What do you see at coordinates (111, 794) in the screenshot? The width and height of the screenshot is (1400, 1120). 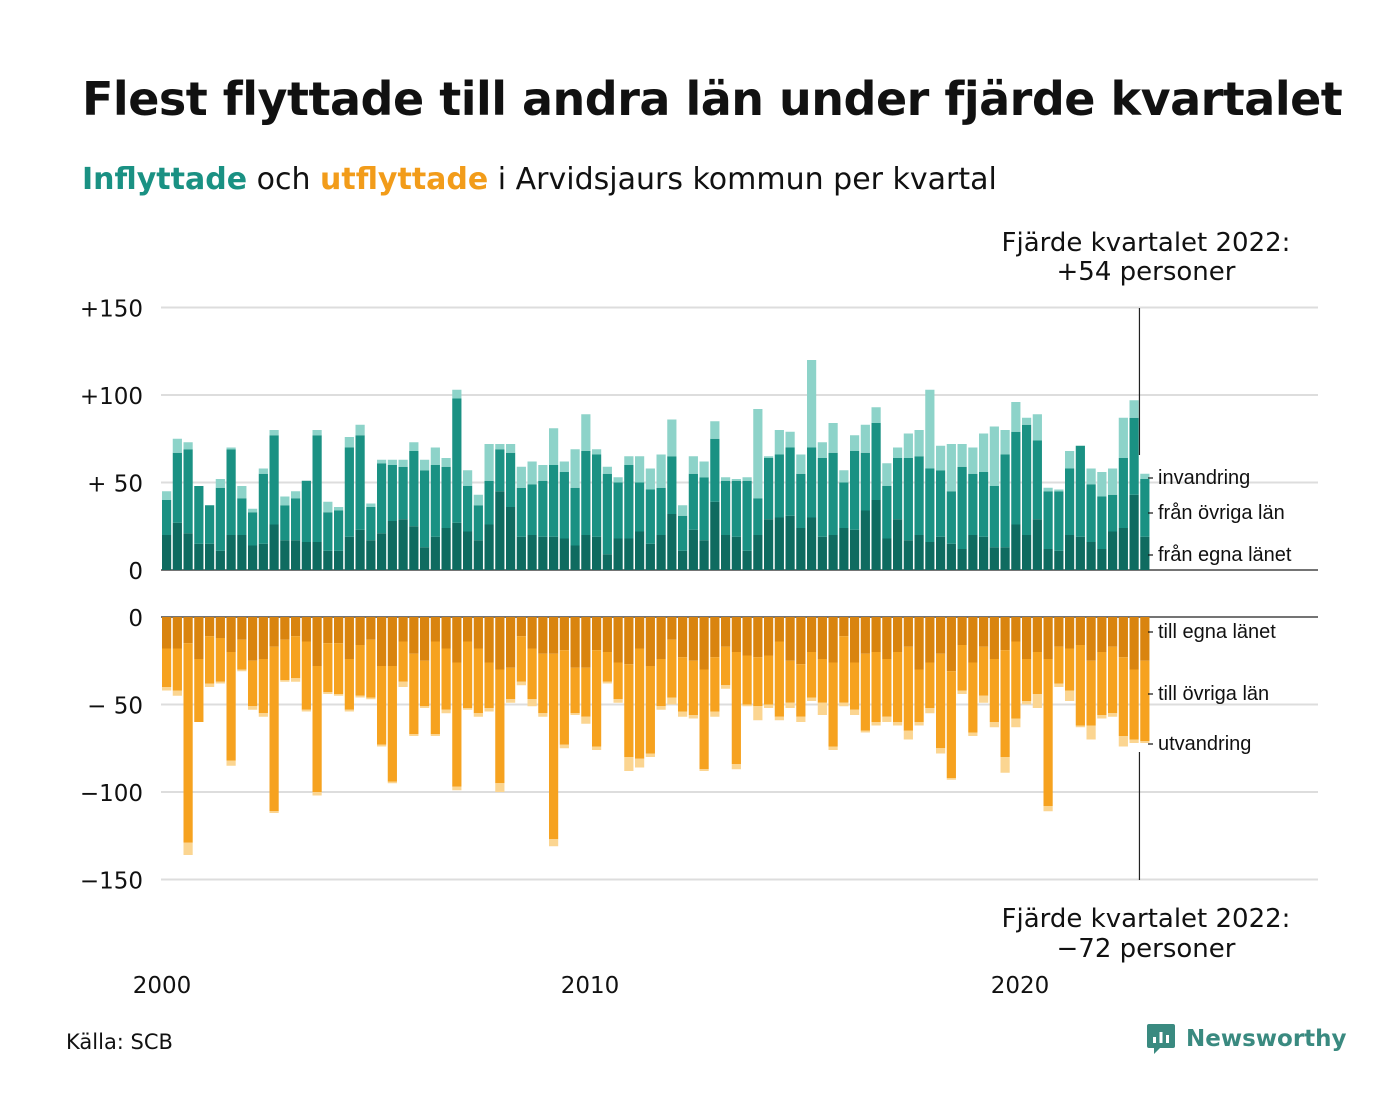 I see `y-tick-label-bottom: −100` at bounding box center [111, 794].